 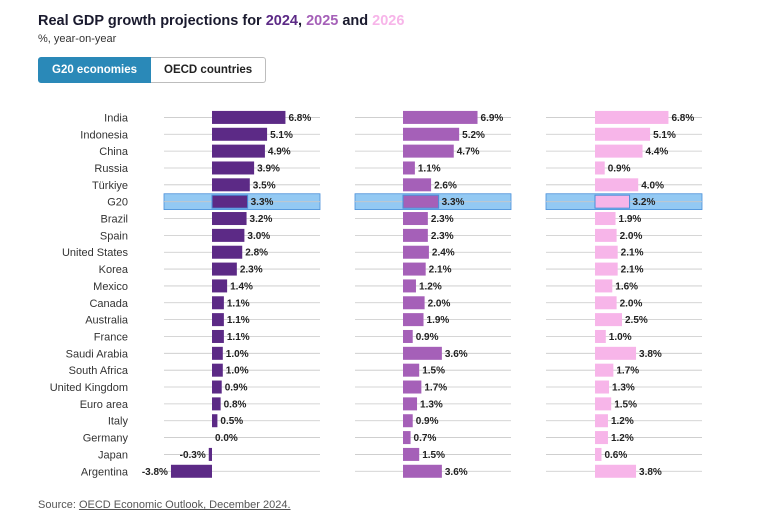 What do you see at coordinates (111, 169) in the screenshot?
I see `category-label: Russia` at bounding box center [111, 169].